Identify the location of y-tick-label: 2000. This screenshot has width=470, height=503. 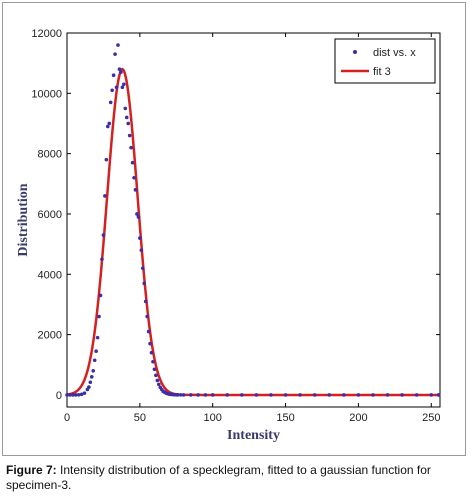
(50, 336).